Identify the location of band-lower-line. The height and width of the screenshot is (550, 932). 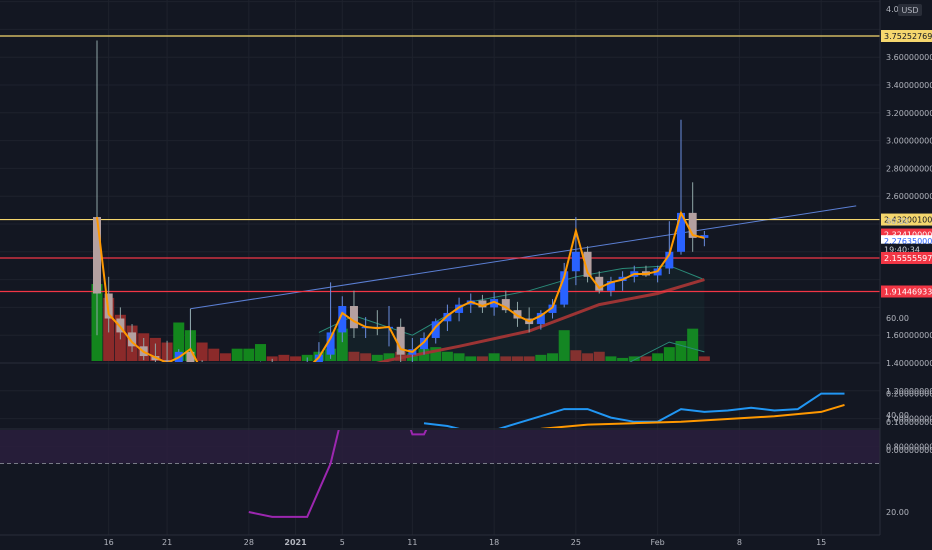
(666, 351).